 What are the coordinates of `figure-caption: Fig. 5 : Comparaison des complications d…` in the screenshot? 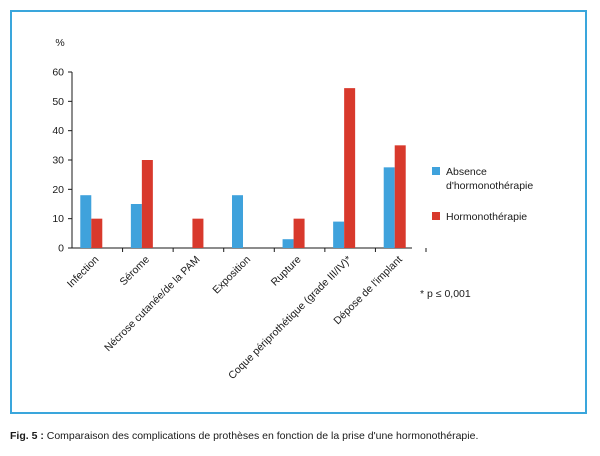 It's located at (302, 436).